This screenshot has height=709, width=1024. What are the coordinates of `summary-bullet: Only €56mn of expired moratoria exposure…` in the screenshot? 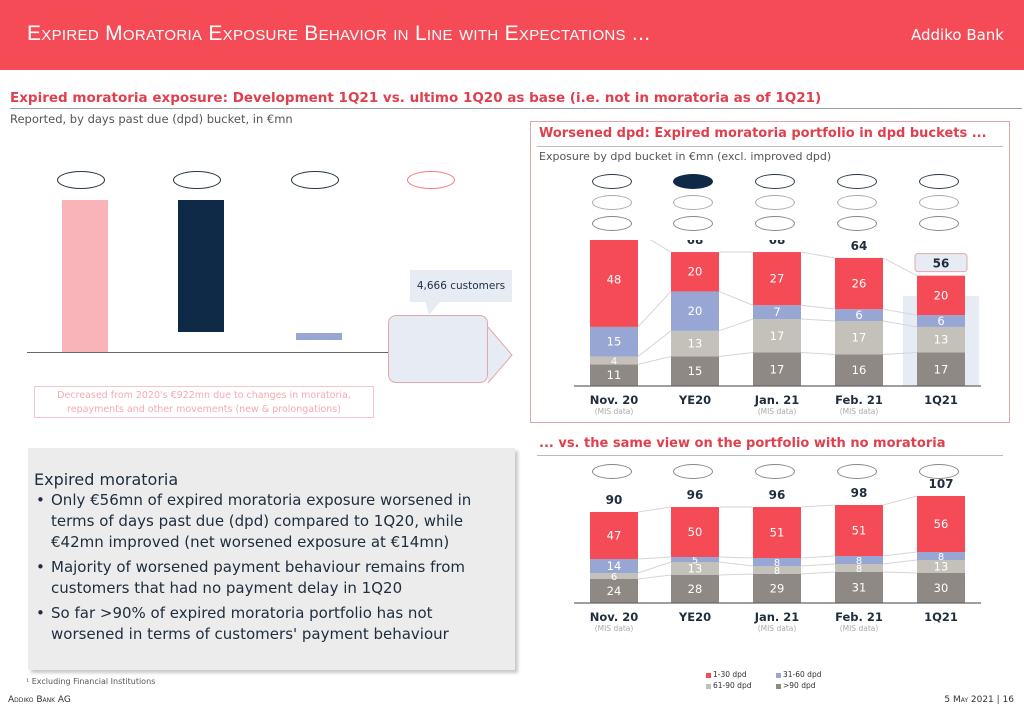 It's located at (271, 521).